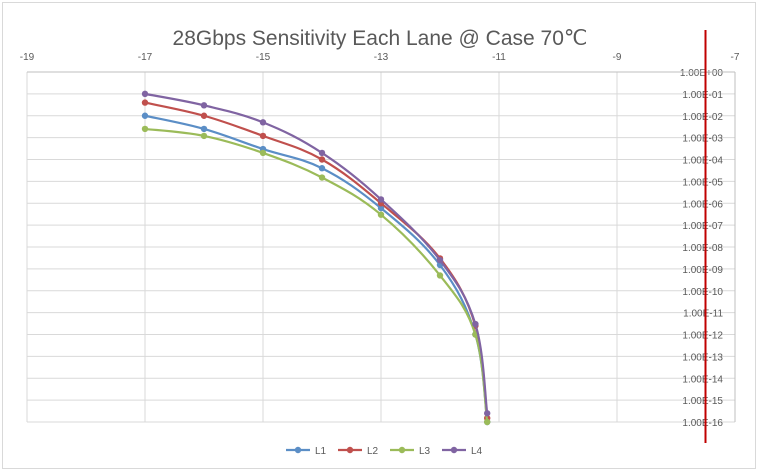  Describe the element at coordinates (702, 226) in the screenshot. I see `y-tick-label: 1.00E-07` at that location.